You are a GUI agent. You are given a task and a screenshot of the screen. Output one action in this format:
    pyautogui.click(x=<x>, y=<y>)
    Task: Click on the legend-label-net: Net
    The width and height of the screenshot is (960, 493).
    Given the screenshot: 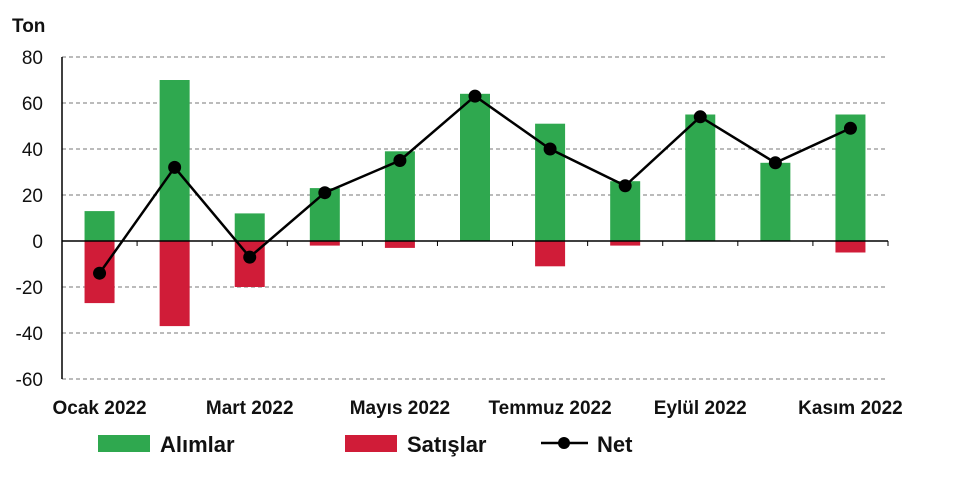 What is the action you would take?
    pyautogui.click(x=615, y=444)
    